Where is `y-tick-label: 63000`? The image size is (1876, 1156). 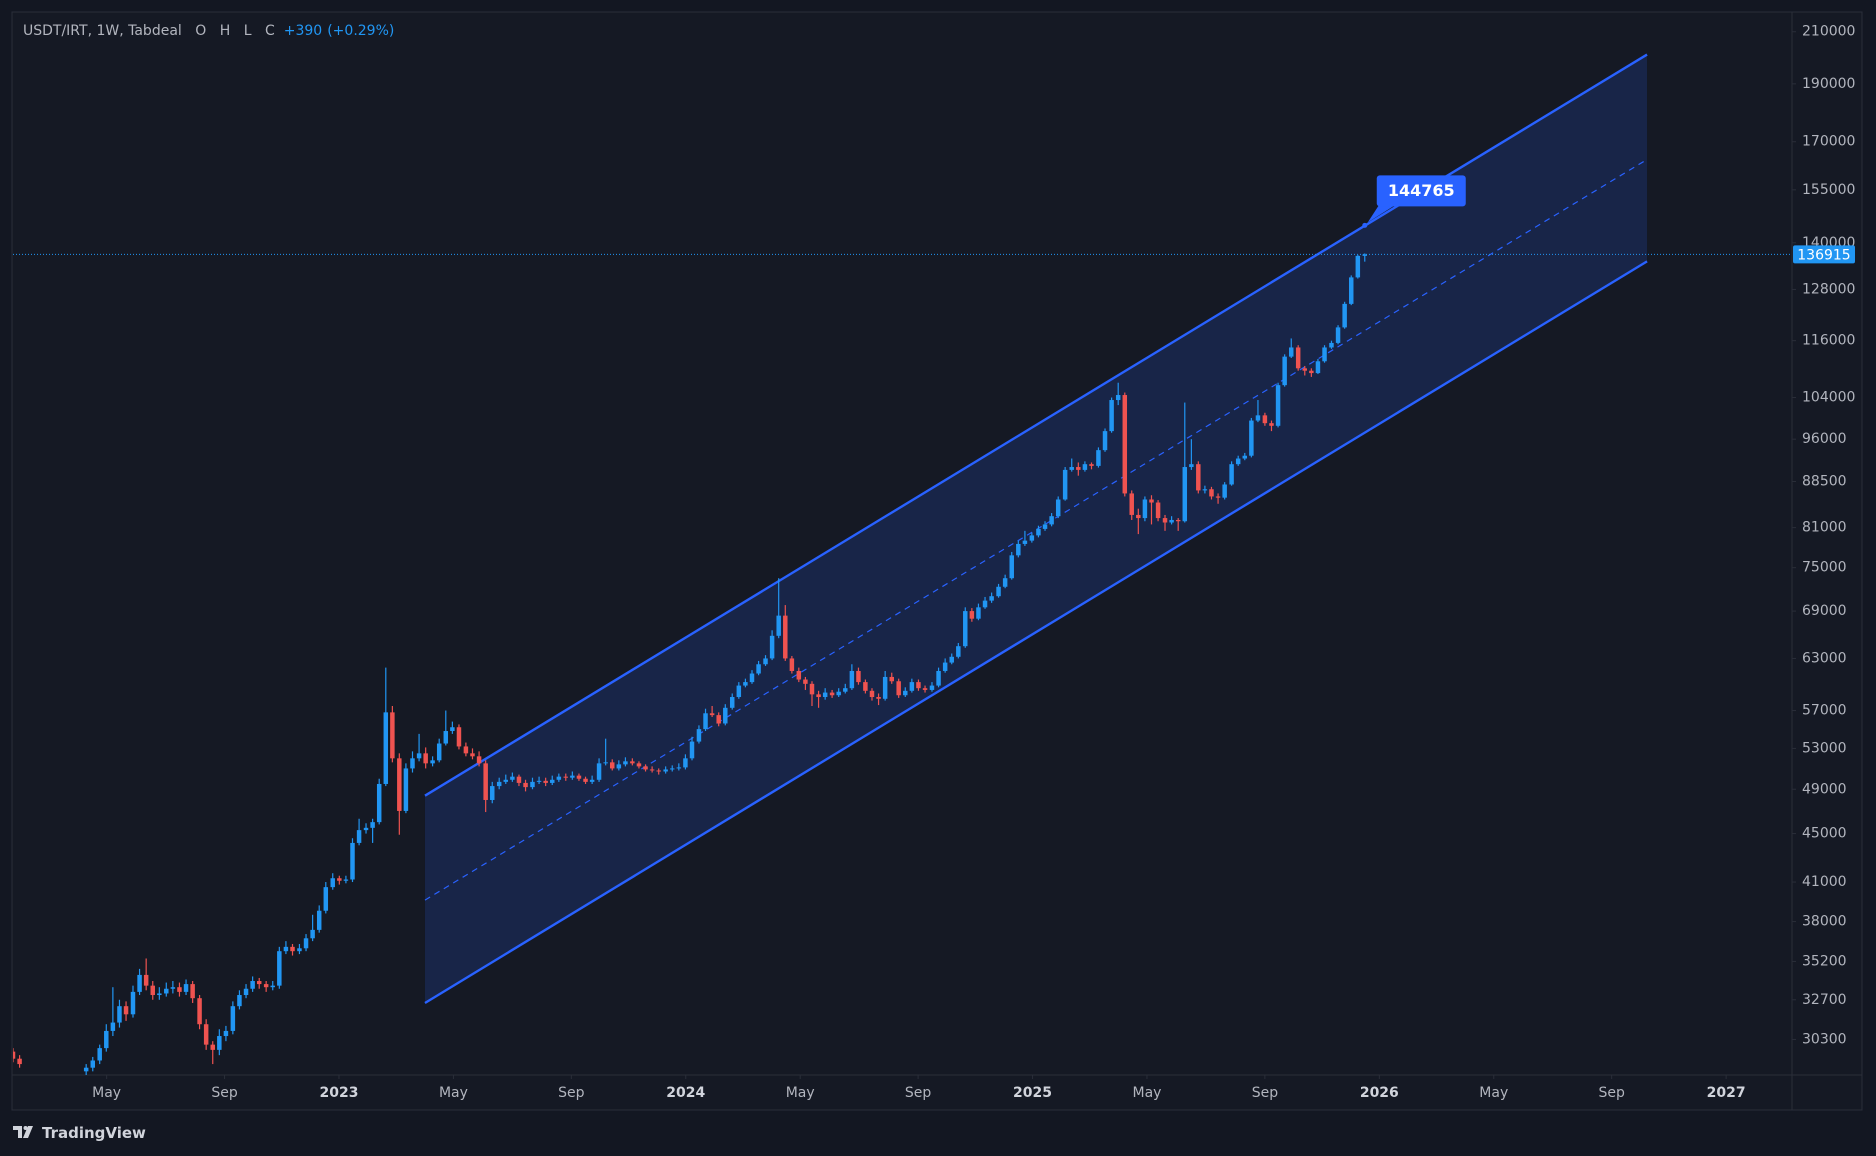 y-tick-label: 63000 is located at coordinates (1824, 658).